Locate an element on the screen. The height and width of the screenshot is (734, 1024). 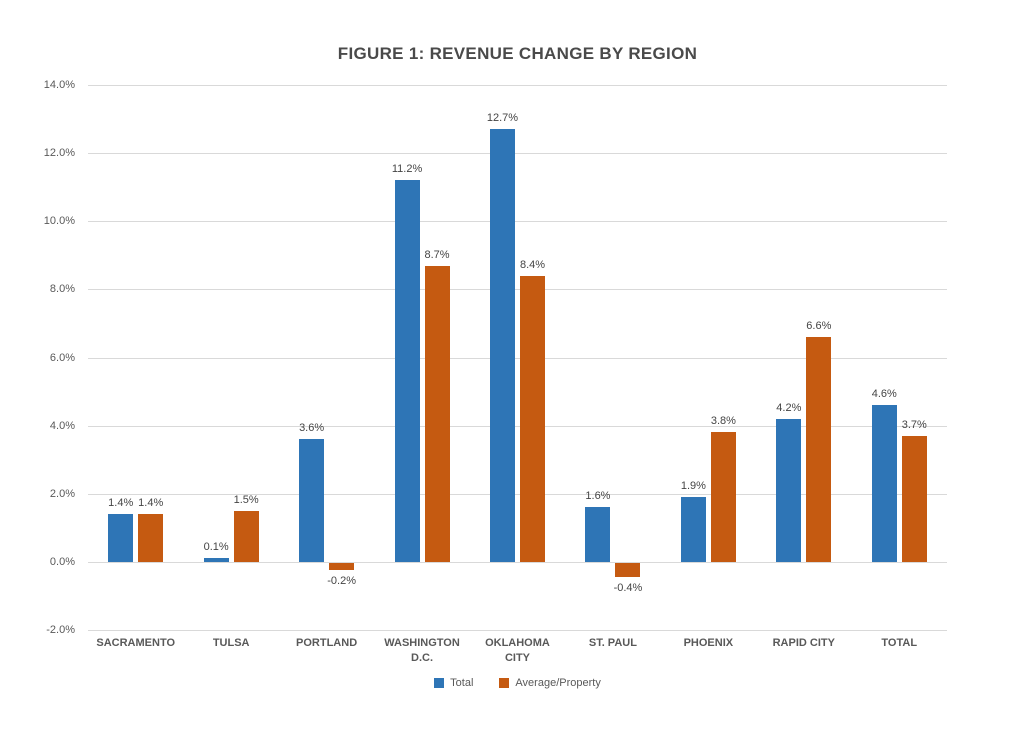
value-label: 1.9% is located at coordinates (693, 486).